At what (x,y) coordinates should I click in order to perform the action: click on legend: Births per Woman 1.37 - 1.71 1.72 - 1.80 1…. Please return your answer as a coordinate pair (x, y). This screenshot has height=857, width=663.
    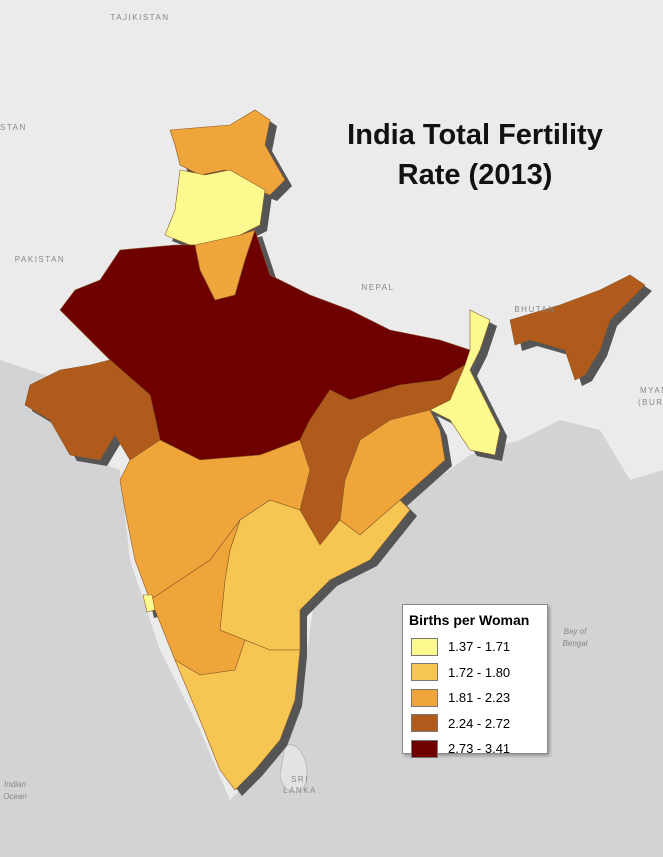
    Looking at the image, I should click on (475, 681).